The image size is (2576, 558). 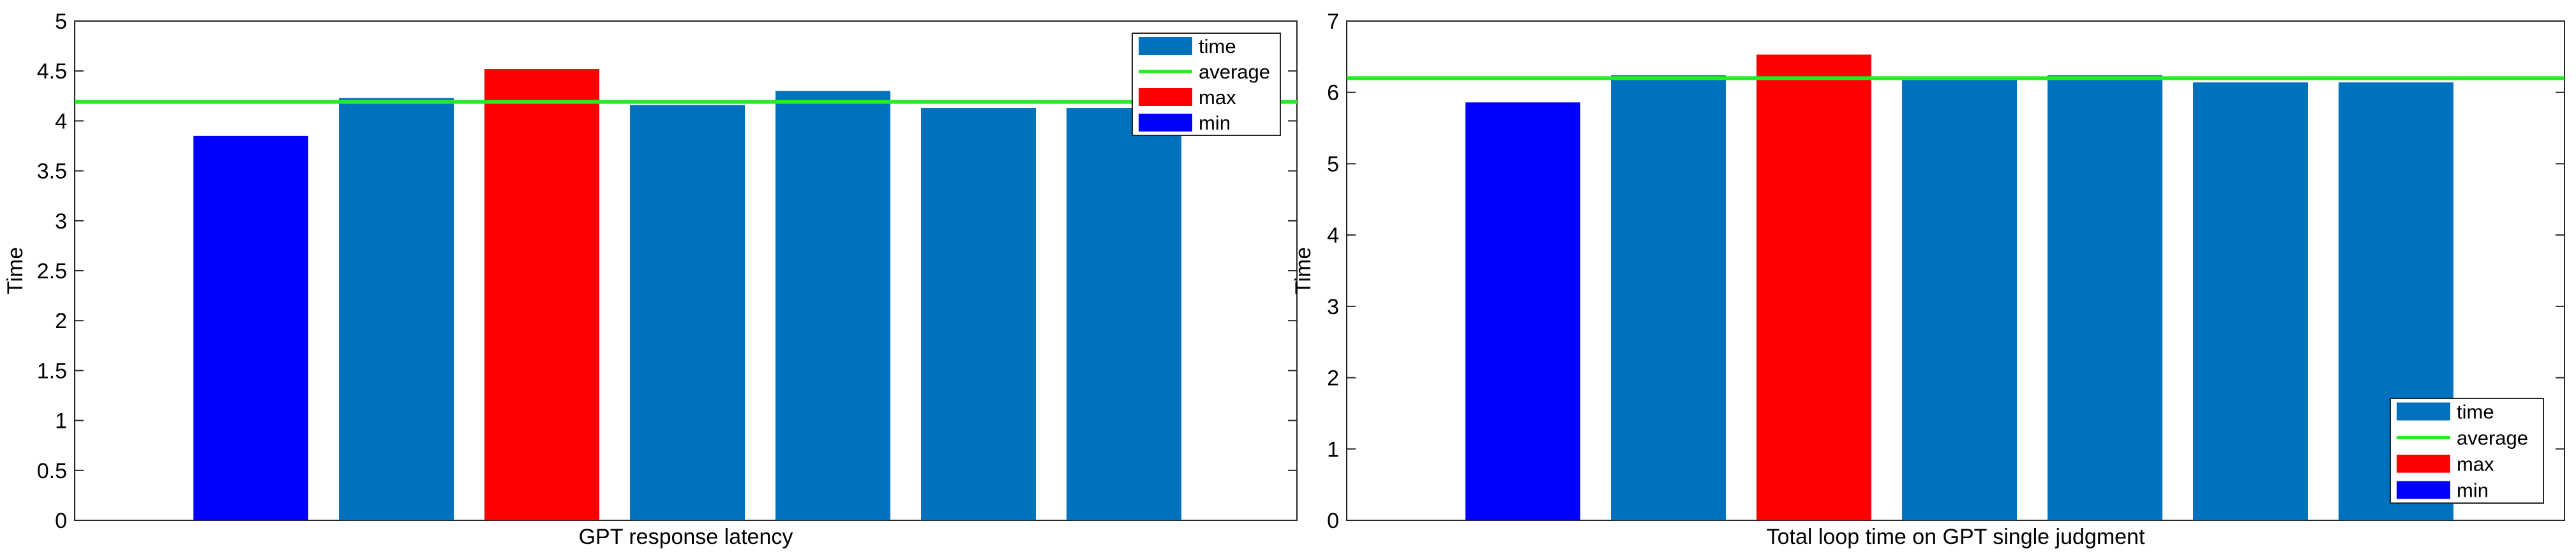 What do you see at coordinates (686, 537) in the screenshot?
I see `x-axis-label: GPT response latency` at bounding box center [686, 537].